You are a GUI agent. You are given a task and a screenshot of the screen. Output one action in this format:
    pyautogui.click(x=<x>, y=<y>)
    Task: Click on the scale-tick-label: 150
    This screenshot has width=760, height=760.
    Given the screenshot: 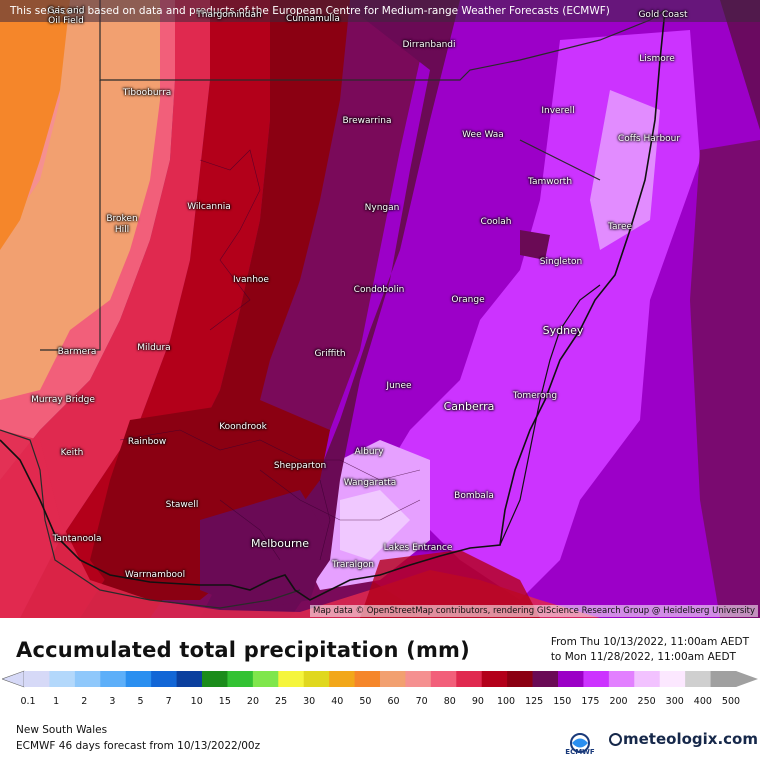 What is the action you would take?
    pyautogui.click(x=562, y=701)
    